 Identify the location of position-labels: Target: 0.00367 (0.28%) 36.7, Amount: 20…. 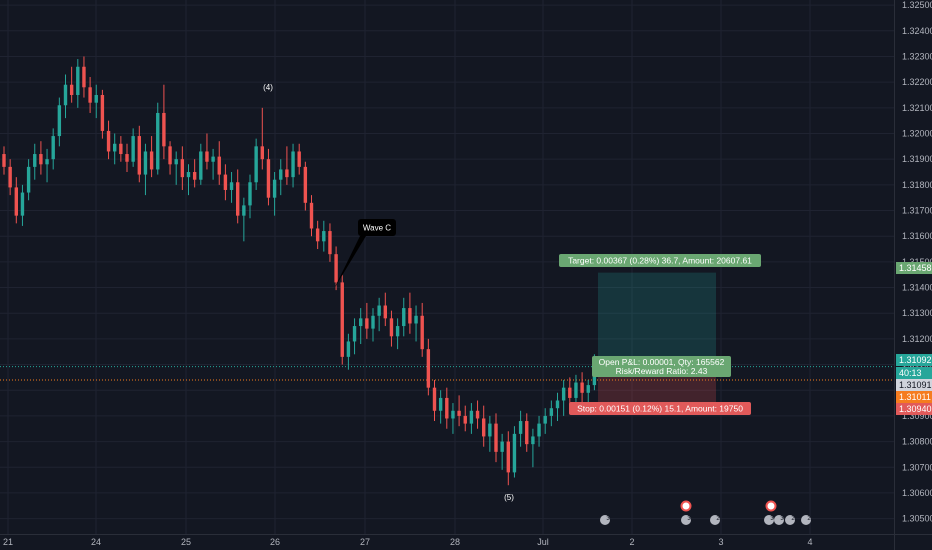
(660, 334).